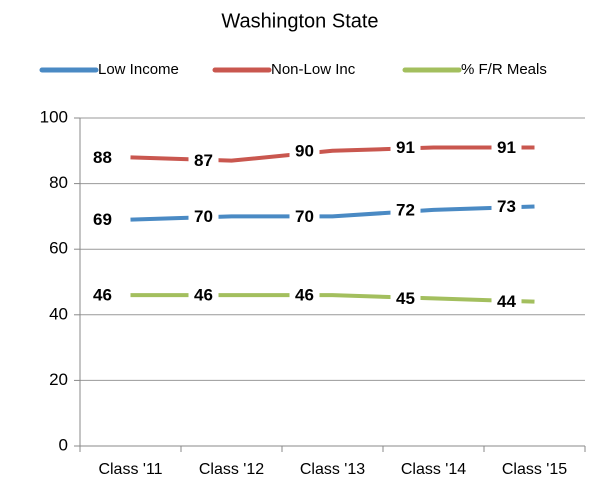 Image resolution: width=589 pixels, height=488 pixels. What do you see at coordinates (63, 444) in the screenshot?
I see `y-tick-label: 0` at bounding box center [63, 444].